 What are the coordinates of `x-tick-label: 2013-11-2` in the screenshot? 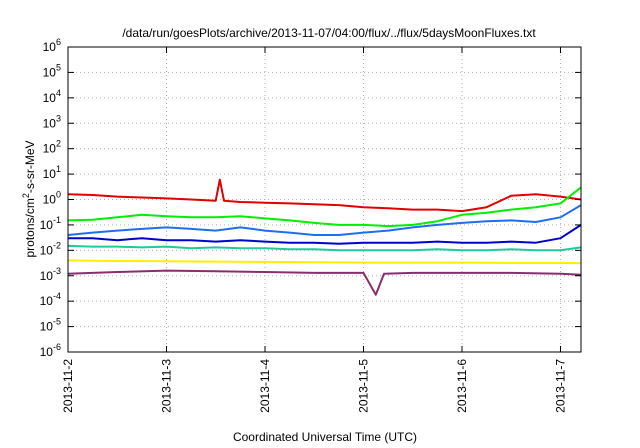 It's located at (68, 386).